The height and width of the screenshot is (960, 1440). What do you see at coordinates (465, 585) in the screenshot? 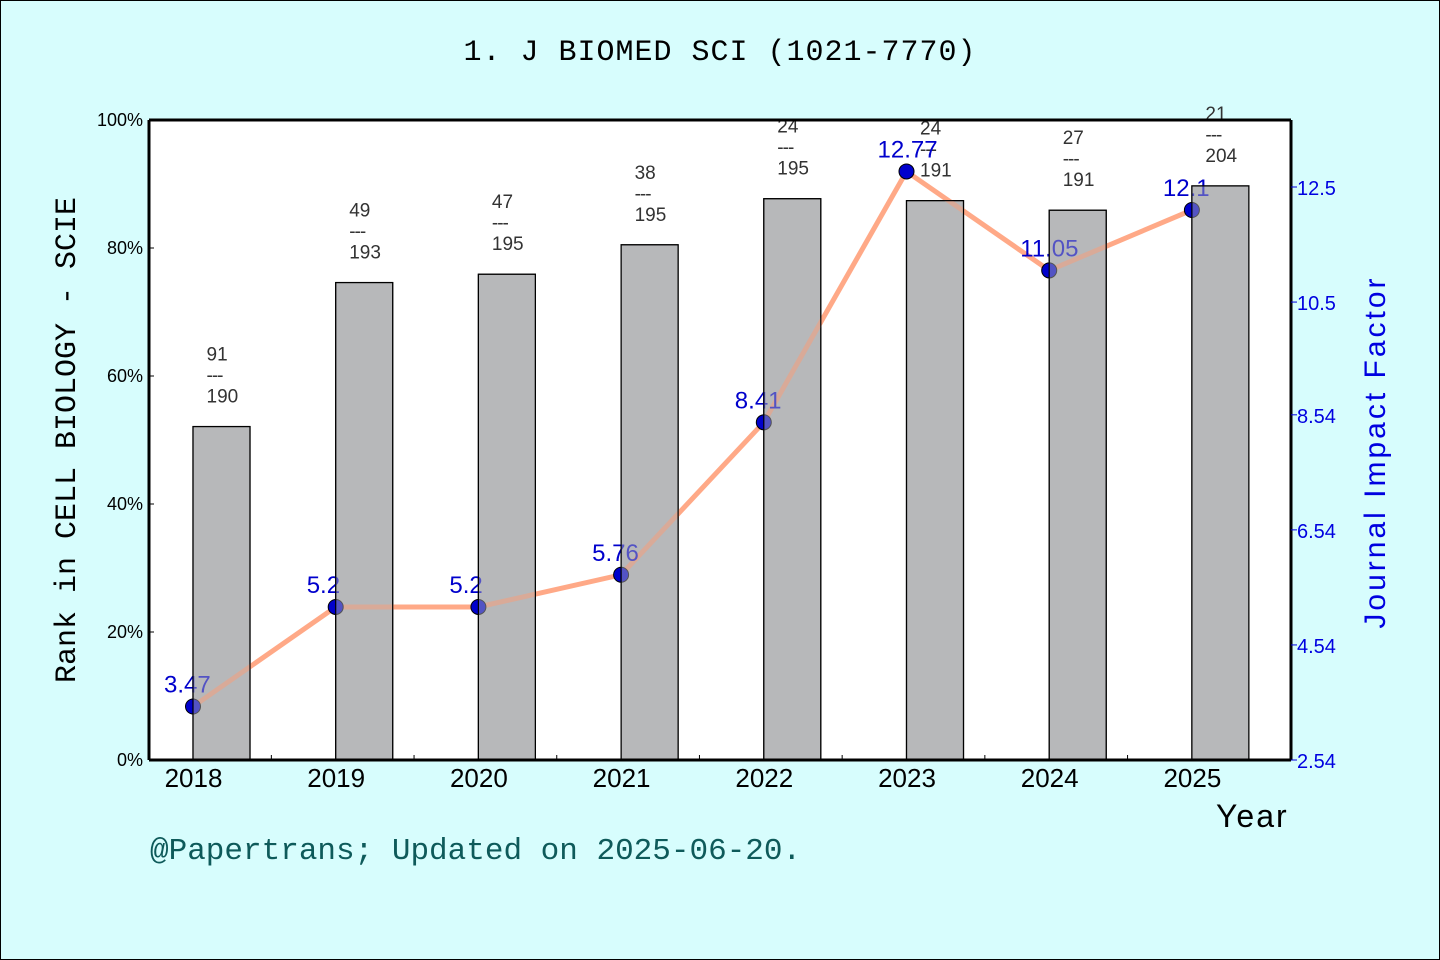
I see `if-label-2020: 5.2` at bounding box center [465, 585].